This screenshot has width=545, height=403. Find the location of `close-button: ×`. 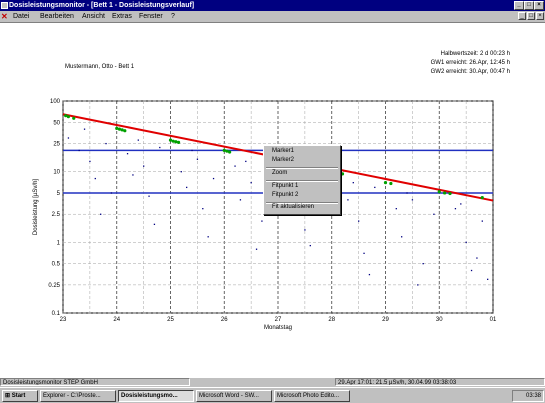

close-button: × is located at coordinates (539, 5).